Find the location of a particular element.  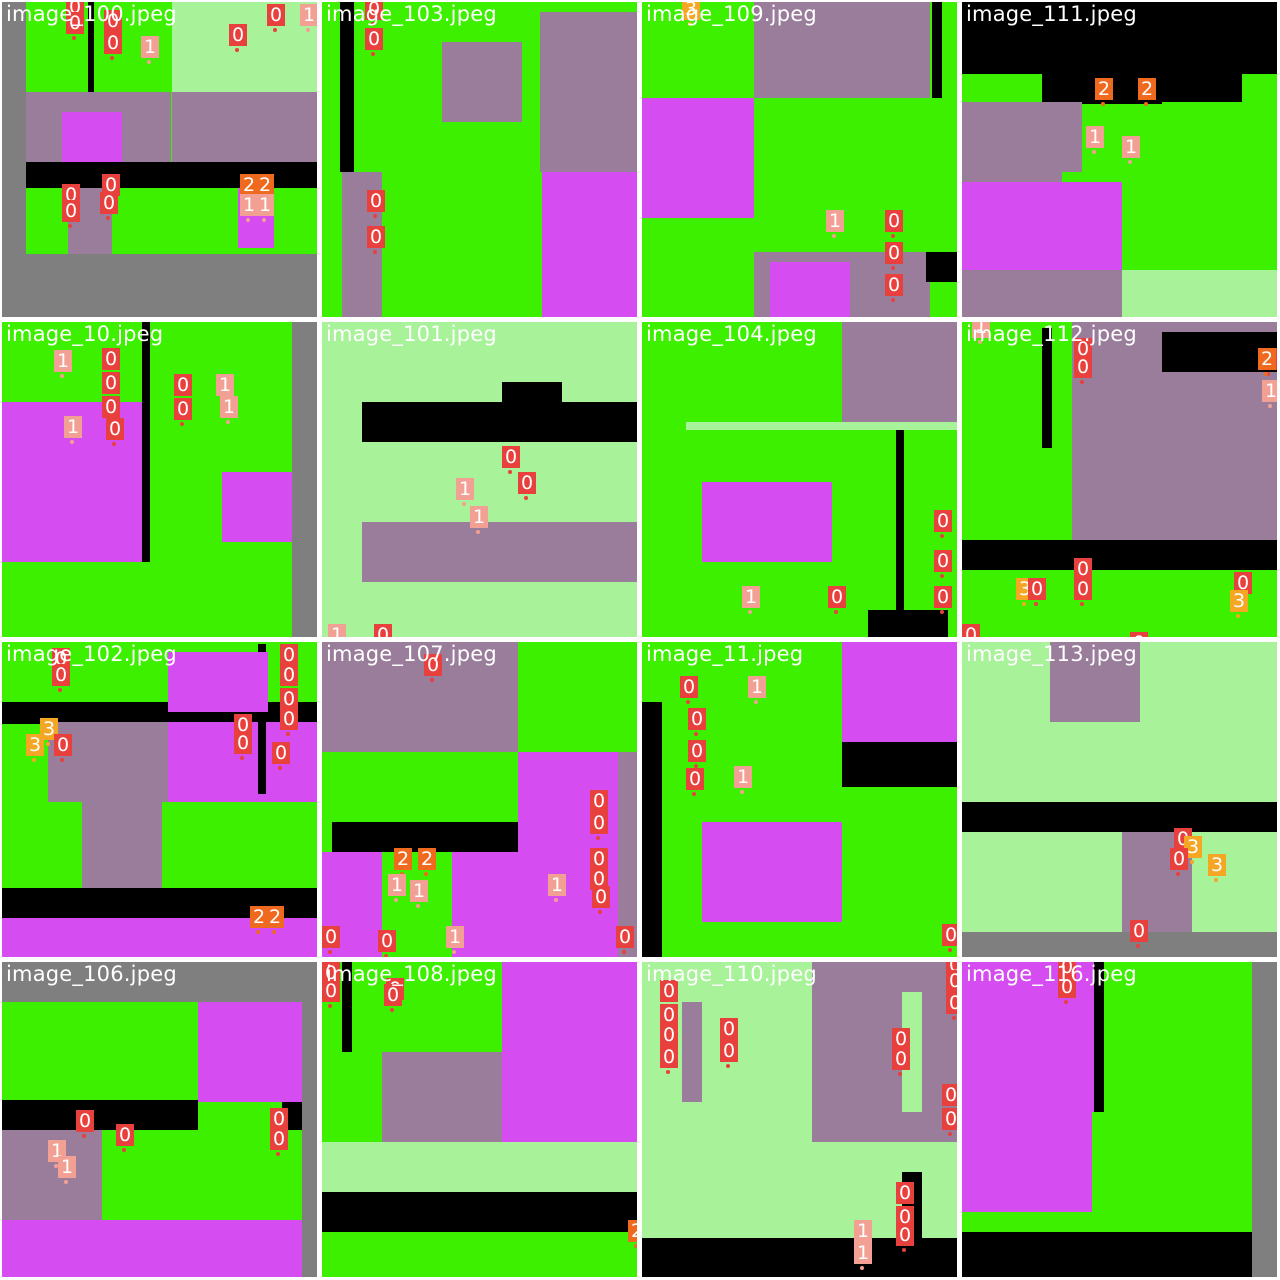

tile-filename: image_11.jpeg is located at coordinates (725, 654).